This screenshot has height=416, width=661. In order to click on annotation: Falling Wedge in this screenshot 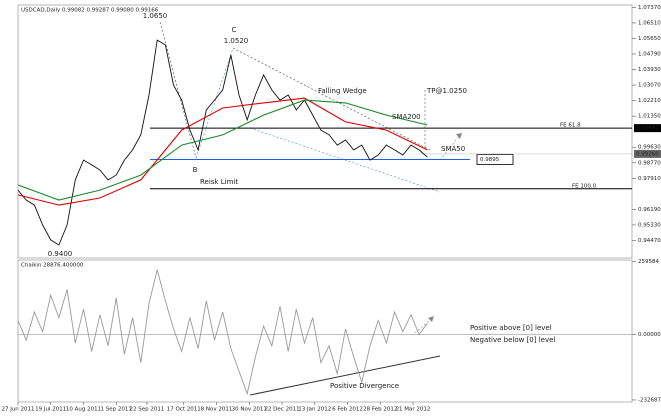, I will do `click(342, 91)`.